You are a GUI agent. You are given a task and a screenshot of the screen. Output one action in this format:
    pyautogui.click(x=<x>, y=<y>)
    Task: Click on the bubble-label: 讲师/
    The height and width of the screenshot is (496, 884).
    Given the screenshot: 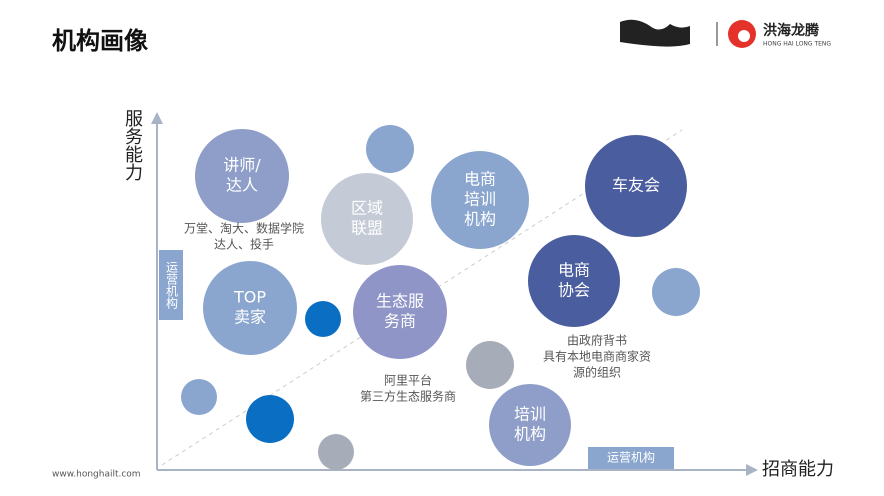 What is the action you would take?
    pyautogui.click(x=242, y=165)
    